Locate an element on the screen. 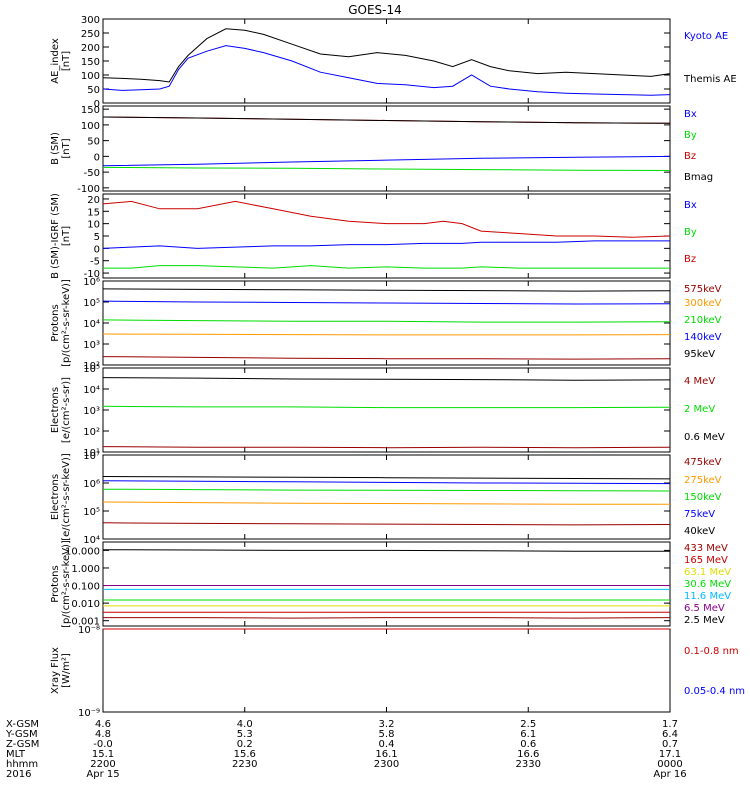  y-axis-label-electrons2-0: Electrons is located at coordinates (55, 497).